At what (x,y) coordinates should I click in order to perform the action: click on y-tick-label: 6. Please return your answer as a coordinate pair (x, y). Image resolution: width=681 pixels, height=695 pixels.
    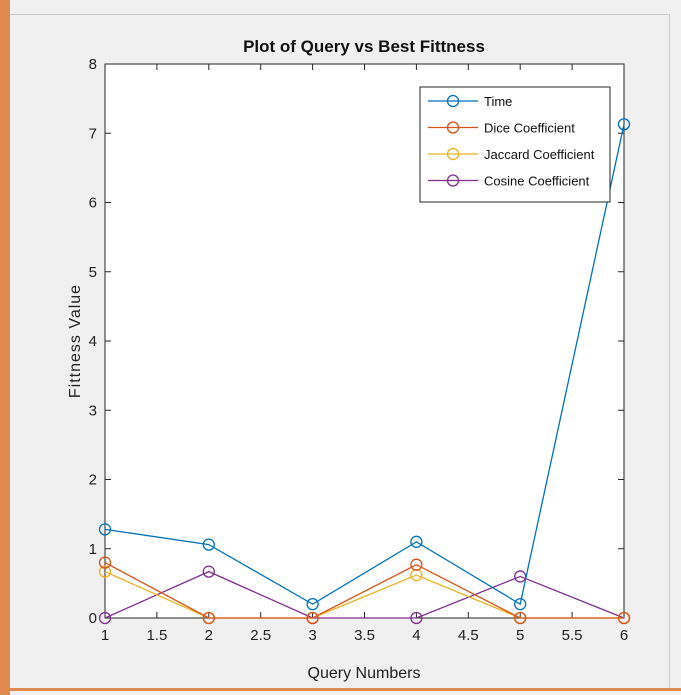
    Looking at the image, I should click on (93, 203).